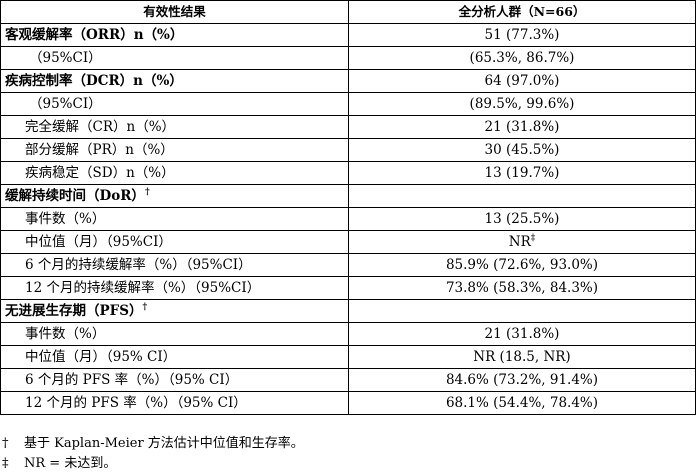  What do you see at coordinates (522, 219) in the screenshot?
I see `row-value: 13 (25.5%)` at bounding box center [522, 219].